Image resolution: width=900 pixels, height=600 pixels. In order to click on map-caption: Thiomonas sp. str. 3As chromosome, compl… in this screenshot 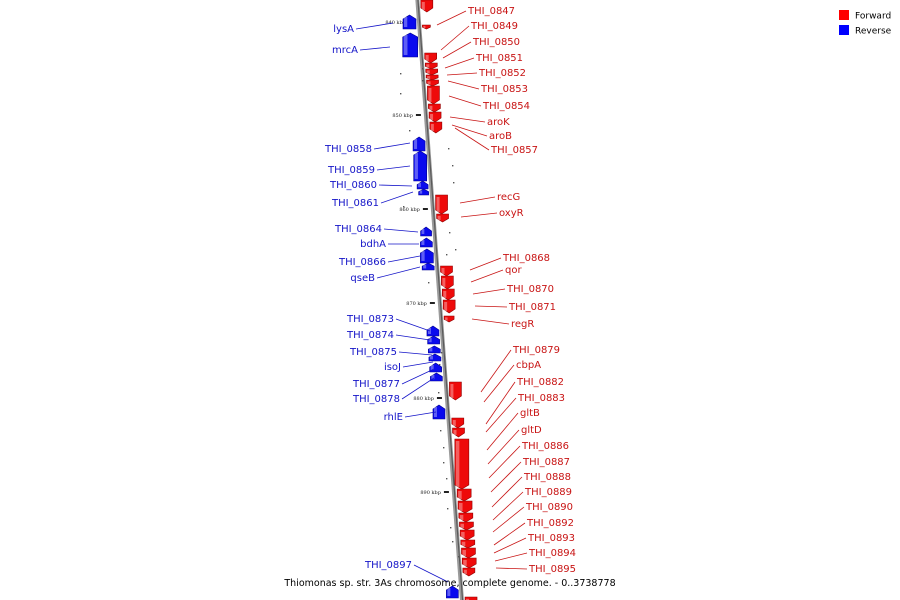, I will do `click(450, 583)`.